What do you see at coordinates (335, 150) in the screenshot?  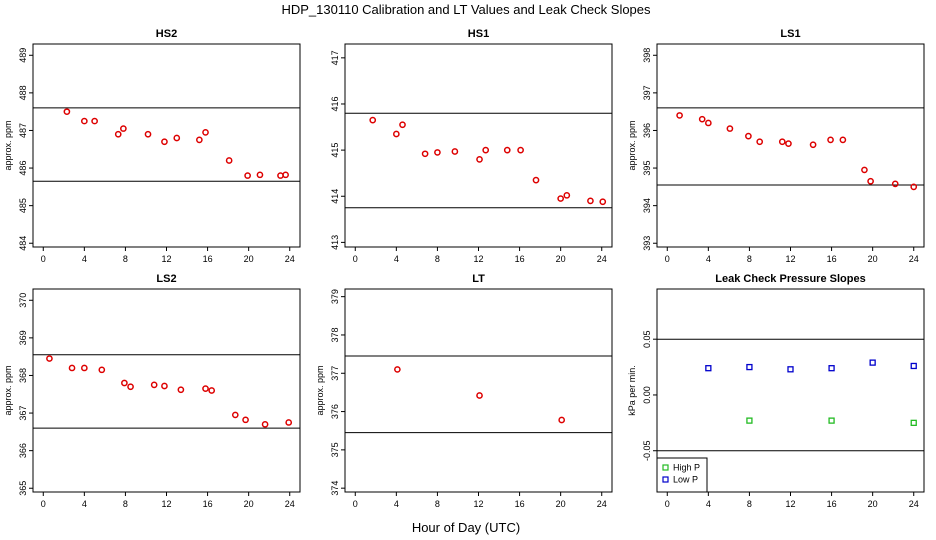 I see `y-tick-label: 415` at bounding box center [335, 150].